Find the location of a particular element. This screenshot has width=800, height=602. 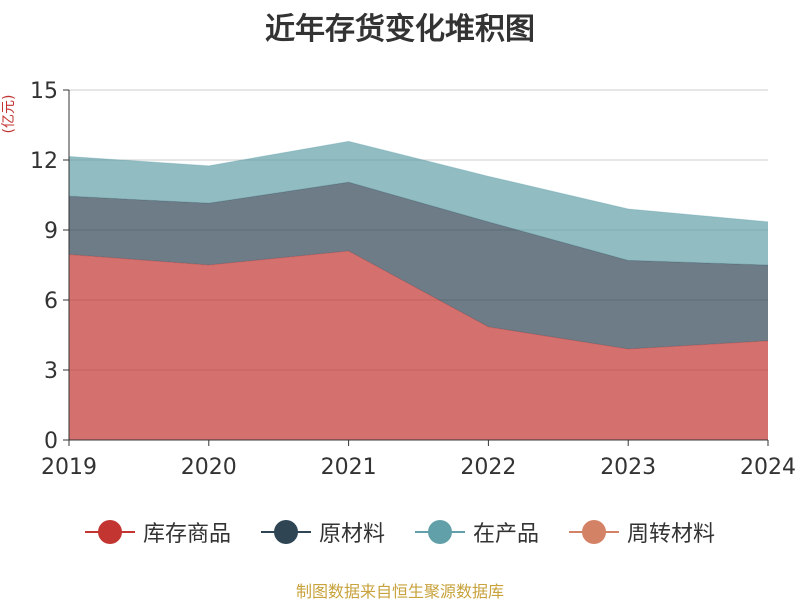

legend-item: 在产品 is located at coordinates (477, 532).